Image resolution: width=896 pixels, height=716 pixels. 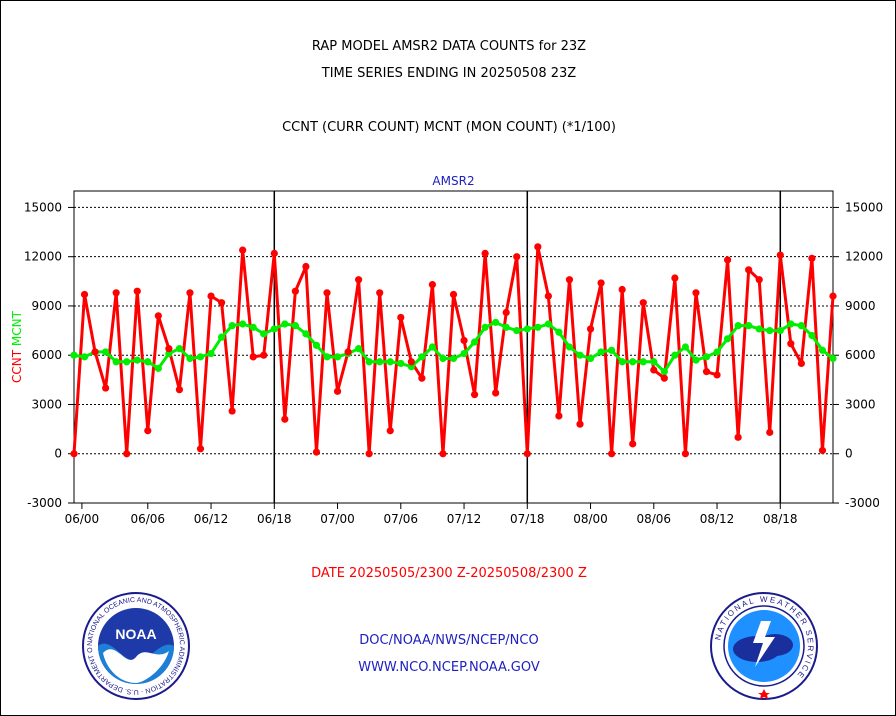 I want to click on y-tick-label-right: -3000, so click(x=862, y=503).